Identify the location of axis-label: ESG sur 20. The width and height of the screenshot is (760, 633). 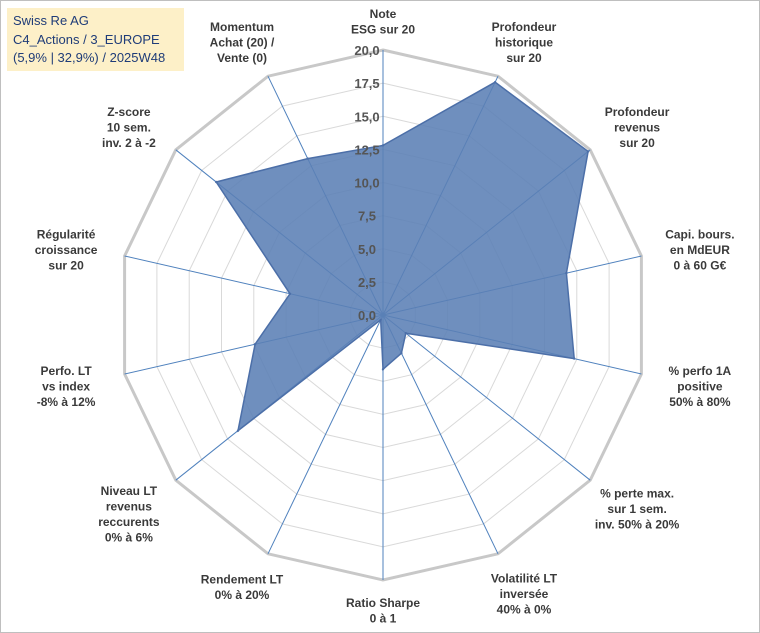
(383, 30).